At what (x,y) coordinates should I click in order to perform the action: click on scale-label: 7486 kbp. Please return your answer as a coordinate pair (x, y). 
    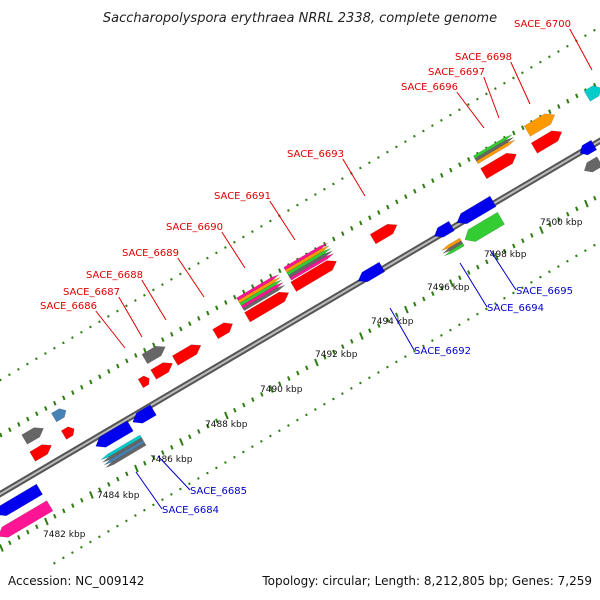
    Looking at the image, I should click on (171, 460).